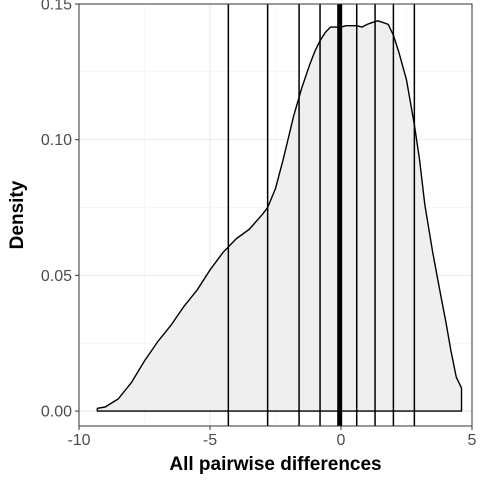 The height and width of the screenshot is (480, 480). Describe the element at coordinates (341, 440) in the screenshot. I see `x-tick-label: 0` at that location.